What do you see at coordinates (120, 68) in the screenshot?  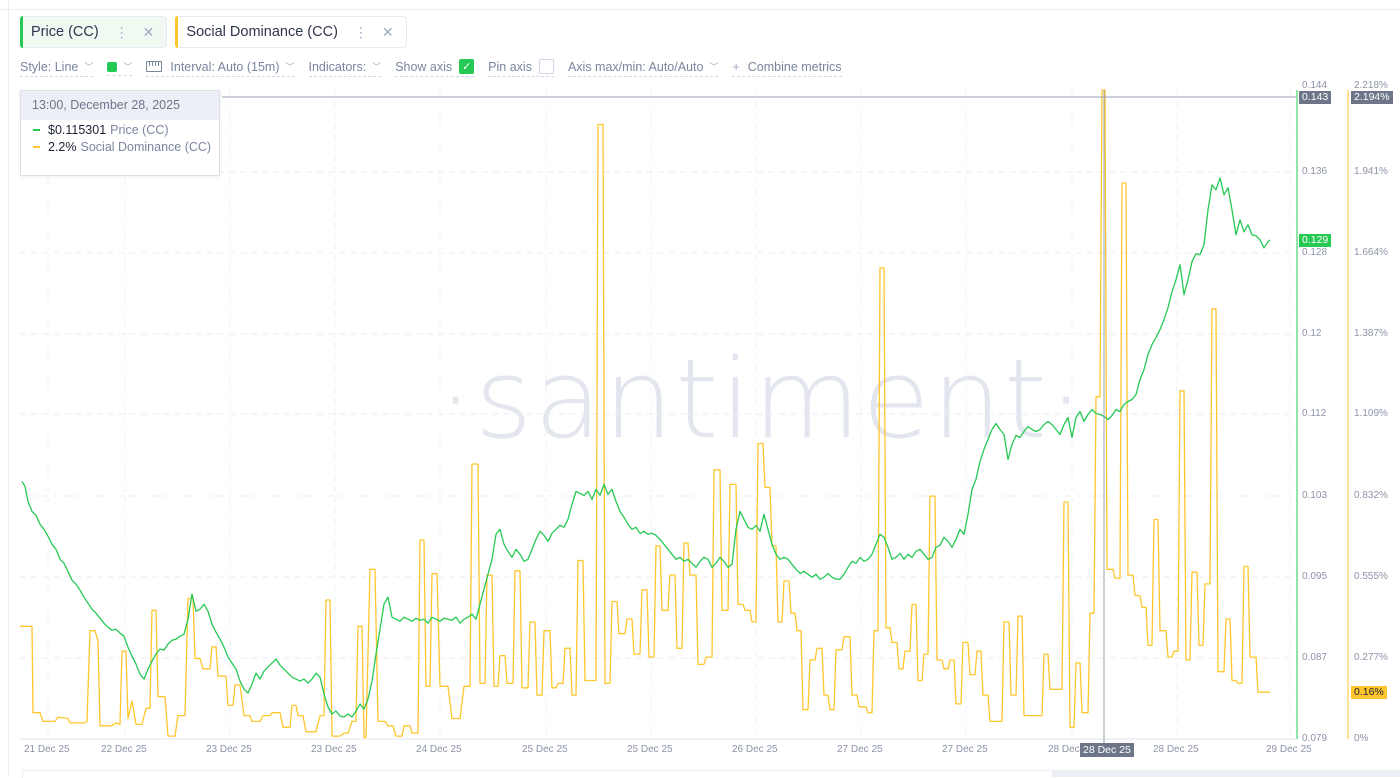 I see `color-picker: ﹀` at bounding box center [120, 68].